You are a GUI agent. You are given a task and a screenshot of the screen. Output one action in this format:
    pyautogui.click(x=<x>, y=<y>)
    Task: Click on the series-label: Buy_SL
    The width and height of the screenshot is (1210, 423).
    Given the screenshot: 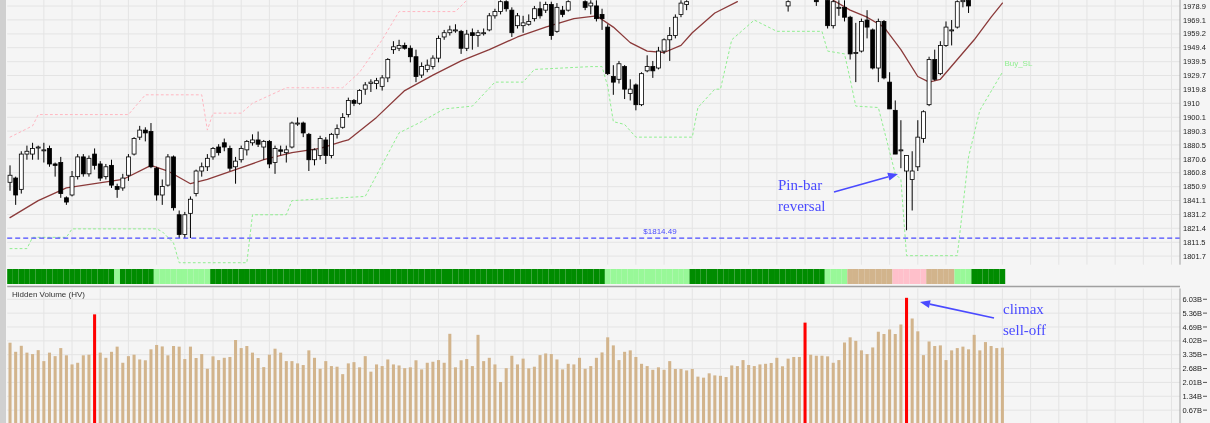 What is the action you would take?
    pyautogui.click(x=1018, y=64)
    